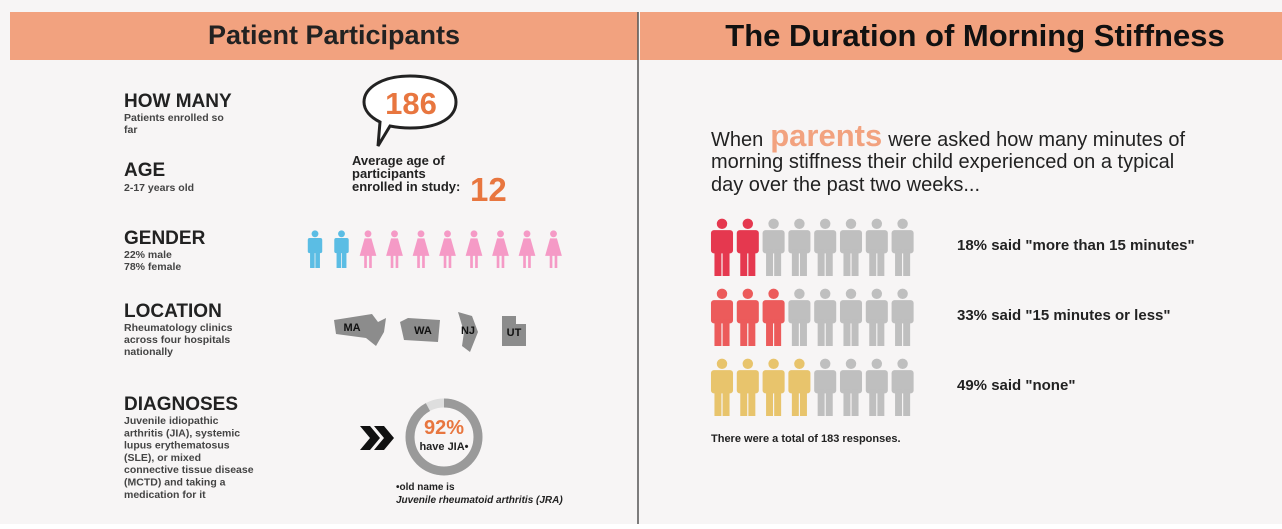 This screenshot has height=529, width=1282. What do you see at coordinates (1076, 245) in the screenshot?
I see `row-label: 18% said "more than 15 minutes"` at bounding box center [1076, 245].